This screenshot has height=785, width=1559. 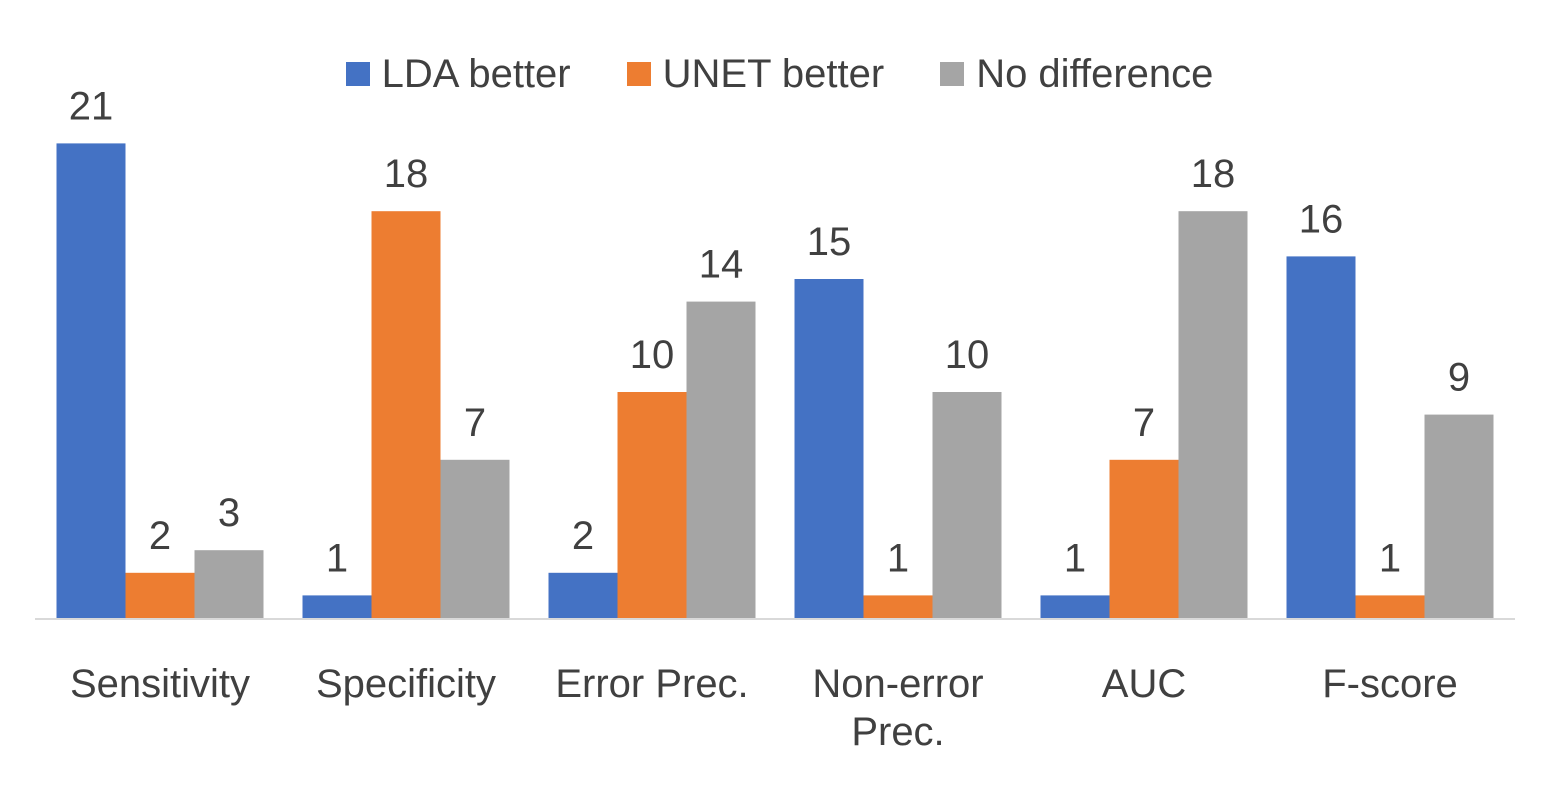 What do you see at coordinates (1390, 606) in the screenshot?
I see `bar-unet-better-f-score` at bounding box center [1390, 606].